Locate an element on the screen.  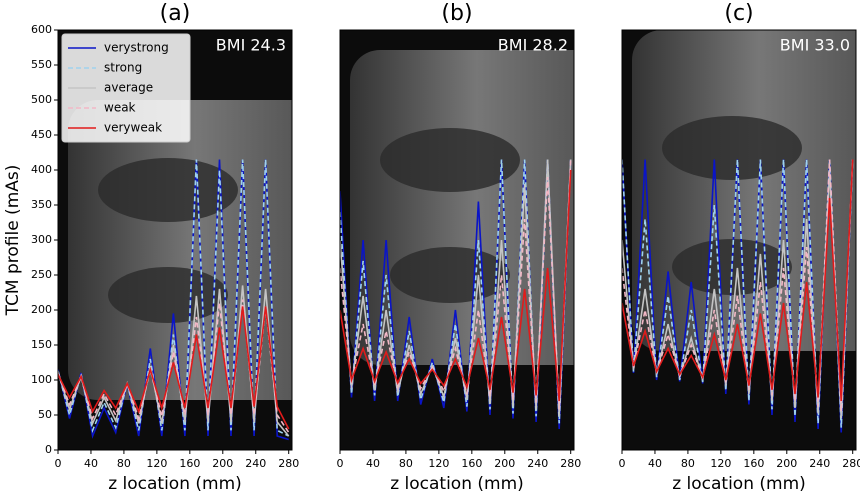
y-tick-label: 50 is located at coordinates (45, 414).